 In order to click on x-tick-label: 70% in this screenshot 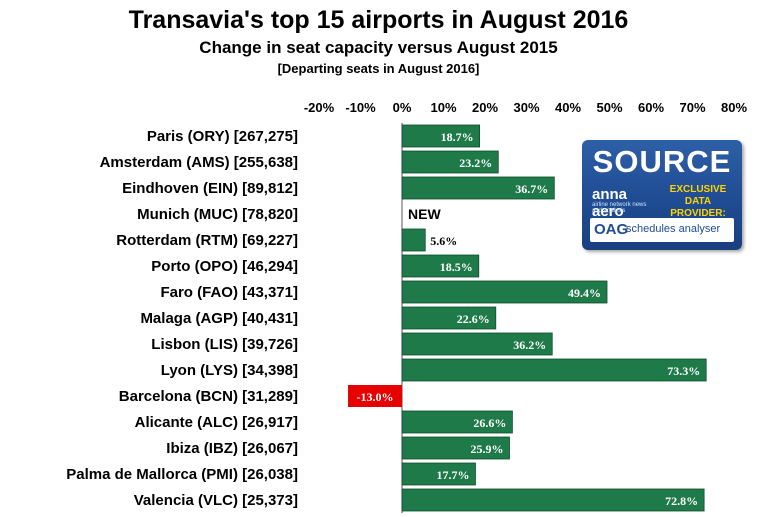, I will do `click(692, 107)`.